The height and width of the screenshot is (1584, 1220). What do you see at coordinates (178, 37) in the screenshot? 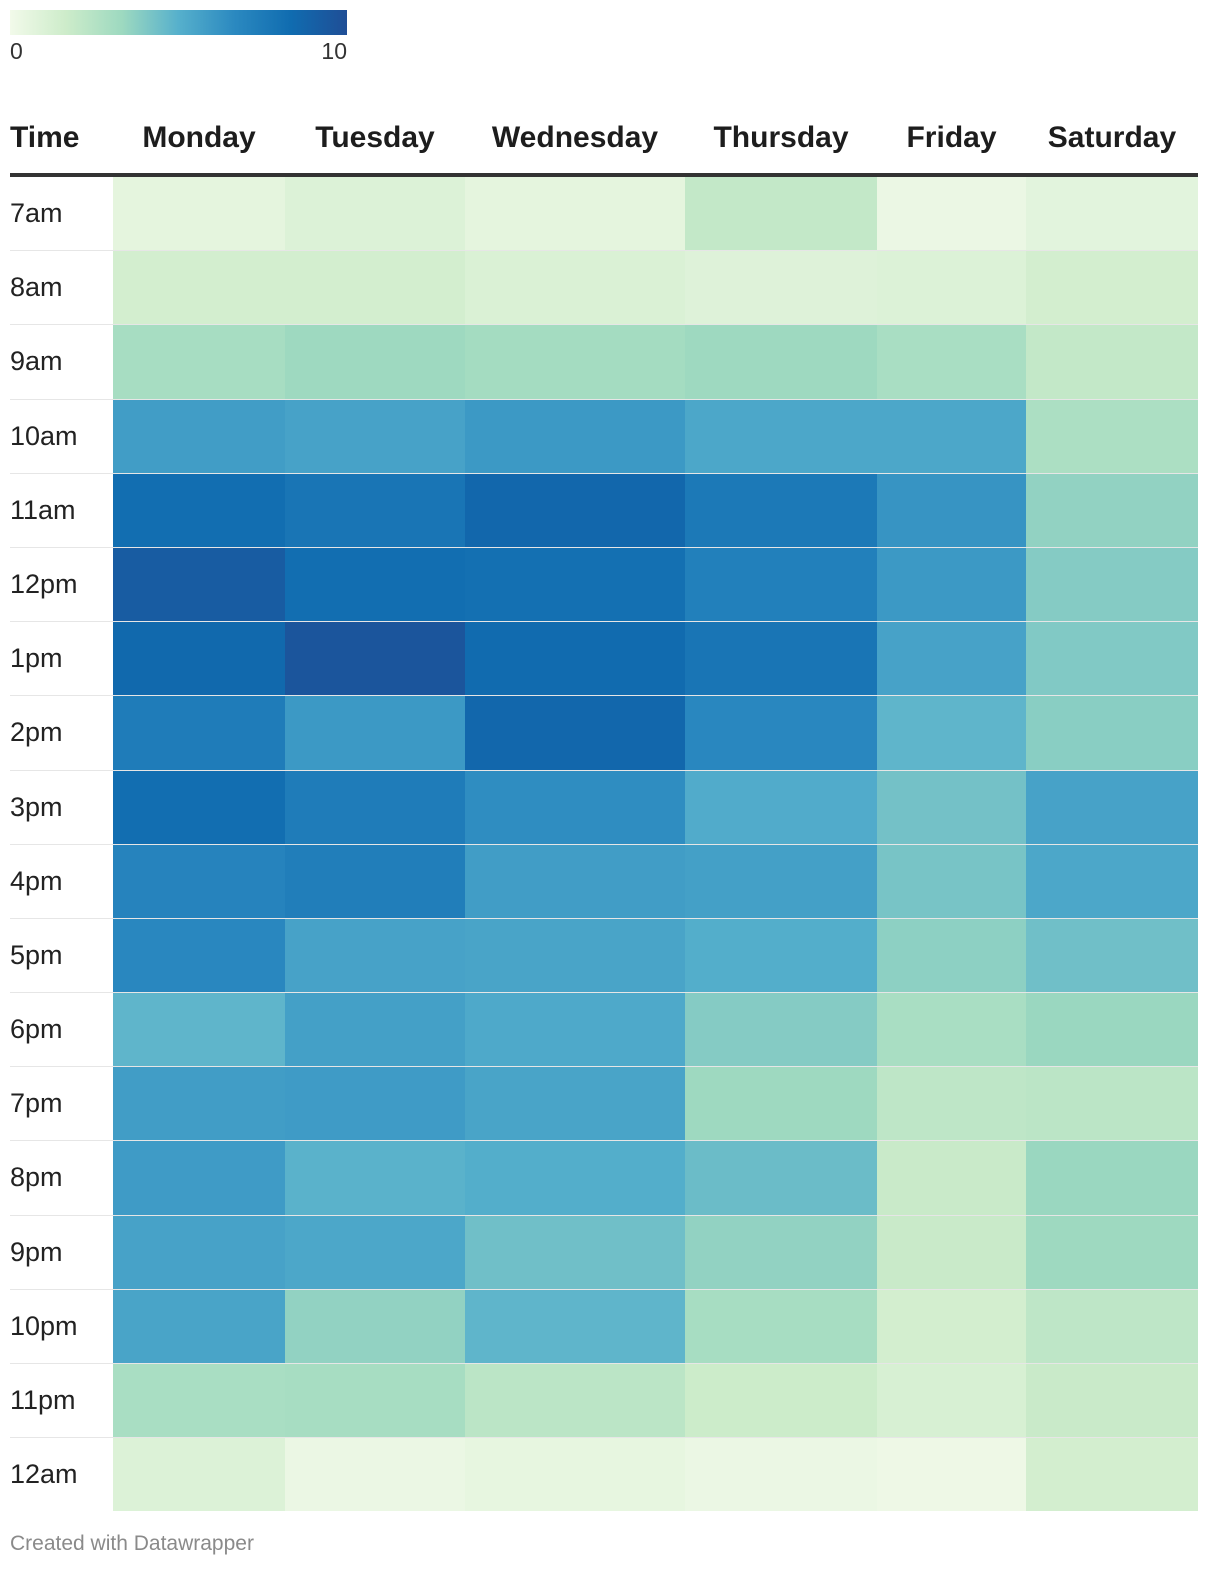
I see `color-legend: 0 10` at bounding box center [178, 37].